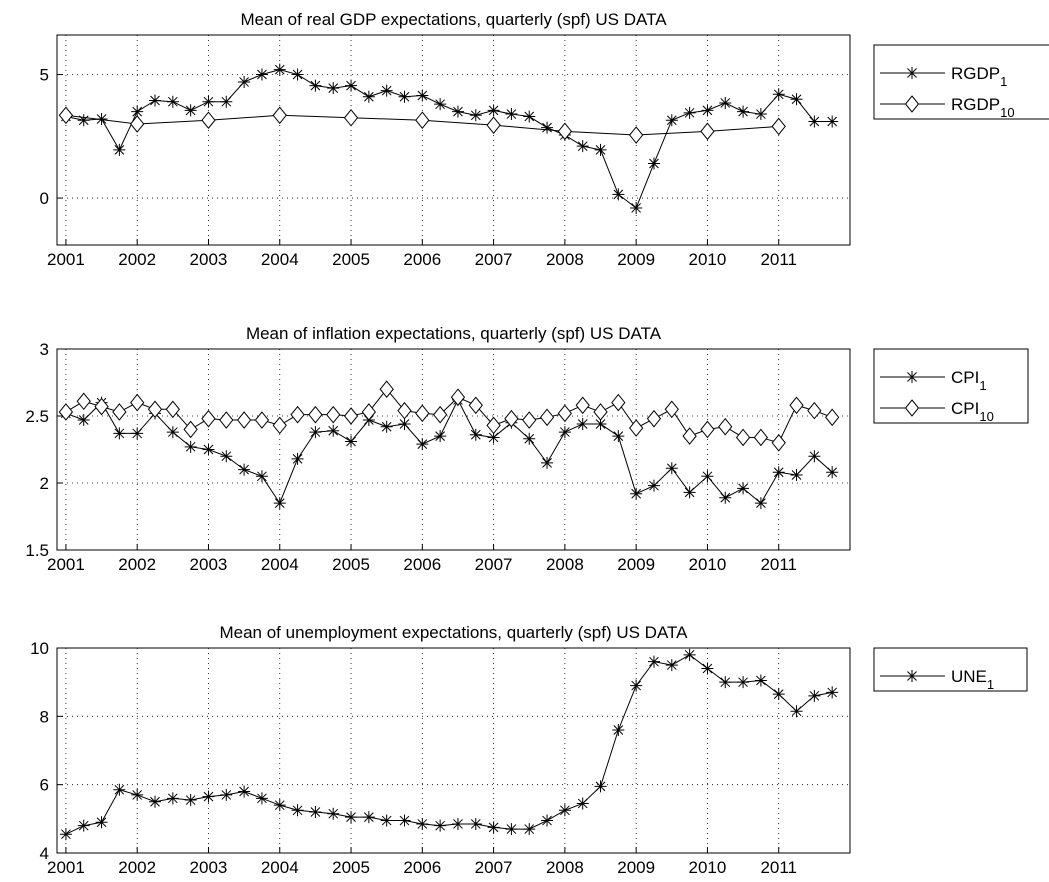 This screenshot has width=1049, height=882. Describe the element at coordinates (449, 139) in the screenshot. I see `series-line` at that location.